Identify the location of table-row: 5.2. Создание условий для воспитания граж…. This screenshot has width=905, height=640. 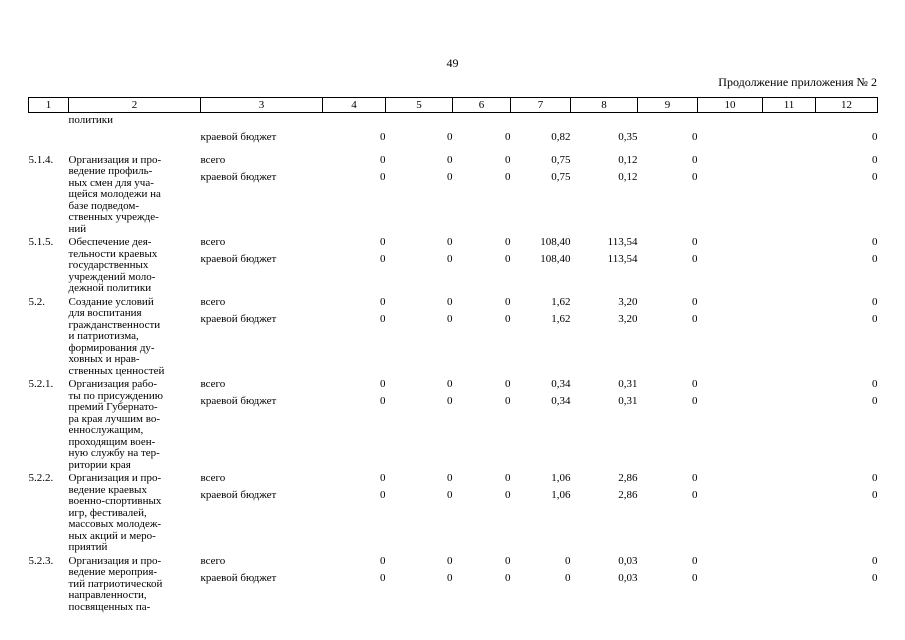
(453, 336).